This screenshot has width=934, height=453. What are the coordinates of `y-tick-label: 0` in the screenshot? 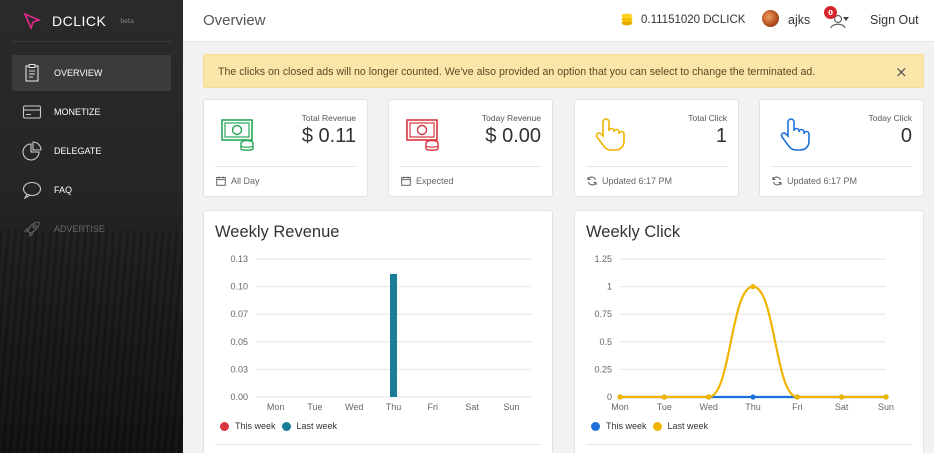 It's located at (609, 397).